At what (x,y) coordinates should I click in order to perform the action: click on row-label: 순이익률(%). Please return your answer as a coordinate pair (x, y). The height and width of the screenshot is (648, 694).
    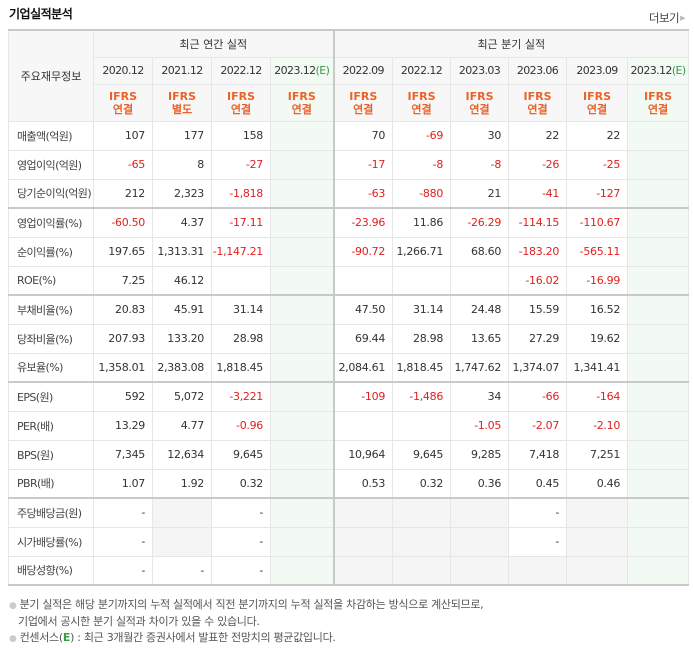
    Looking at the image, I should click on (51, 251).